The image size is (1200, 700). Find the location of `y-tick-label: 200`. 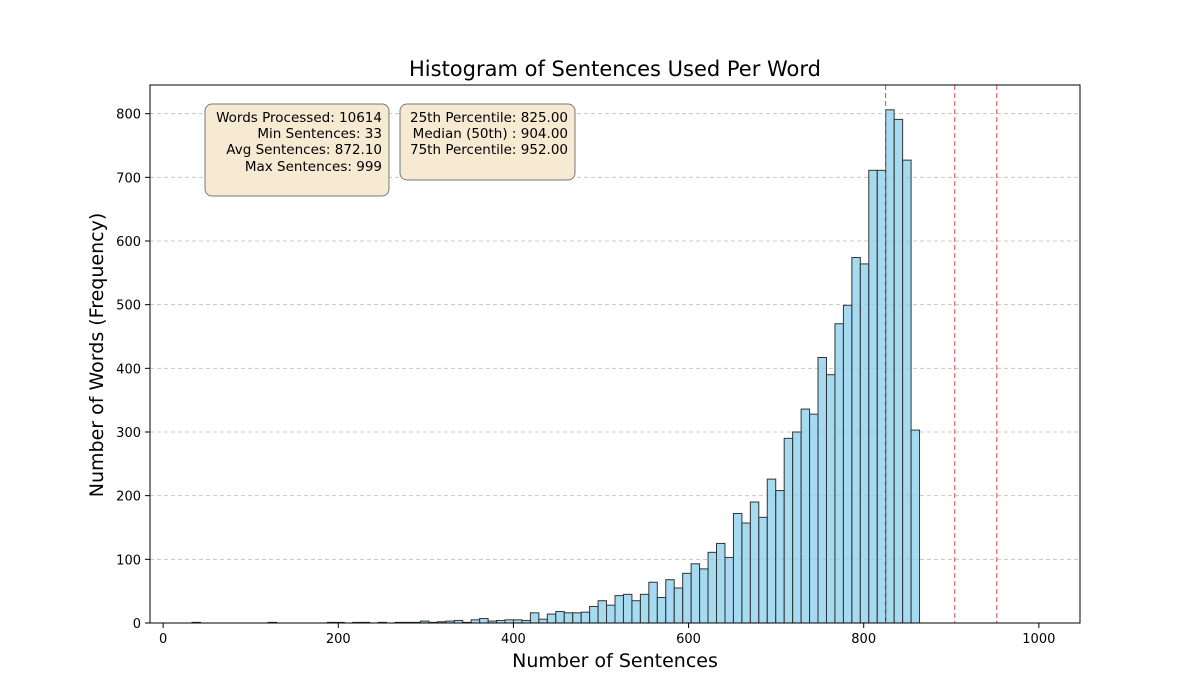

y-tick-label: 200 is located at coordinates (128, 497).